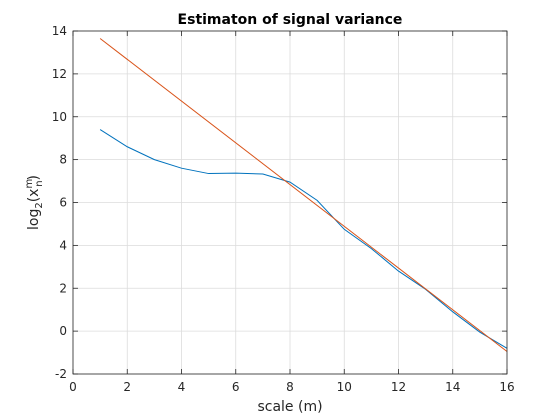  I want to click on y-axis-label: log2(xmn), so click(34, 202).